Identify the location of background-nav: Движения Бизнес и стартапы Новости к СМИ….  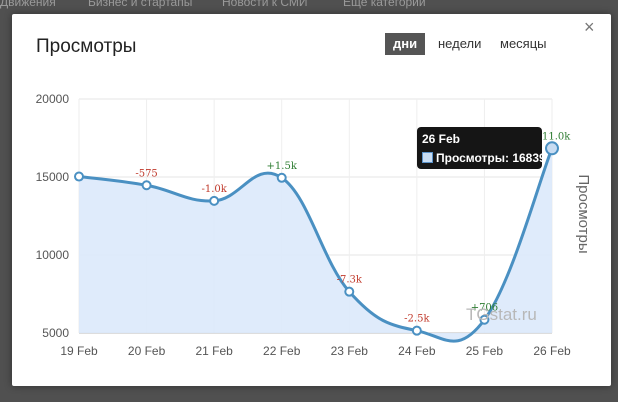
(309, 6).